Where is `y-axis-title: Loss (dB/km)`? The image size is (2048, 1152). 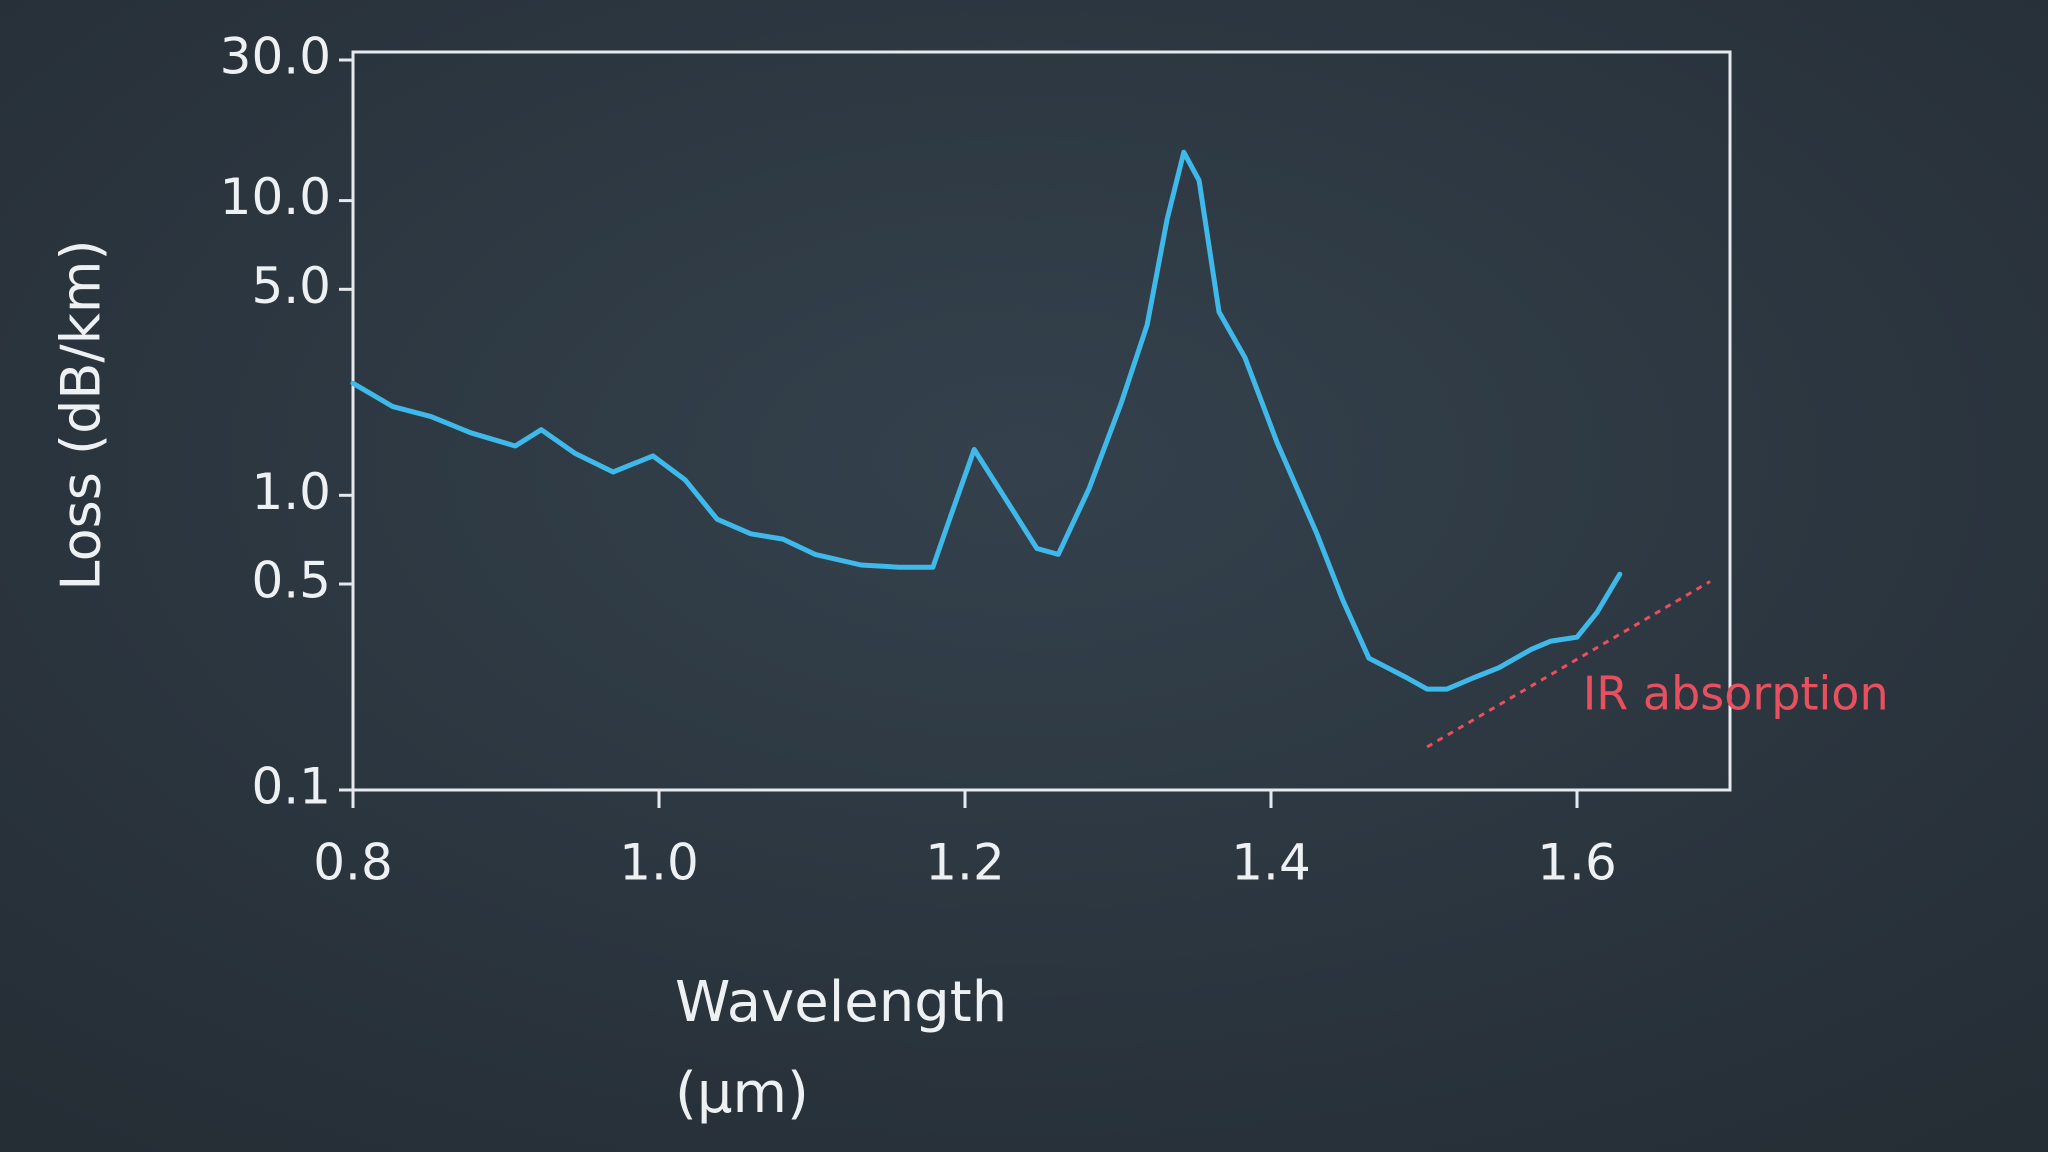 y-axis-title: Loss (dB/km) is located at coordinates (81, 414).